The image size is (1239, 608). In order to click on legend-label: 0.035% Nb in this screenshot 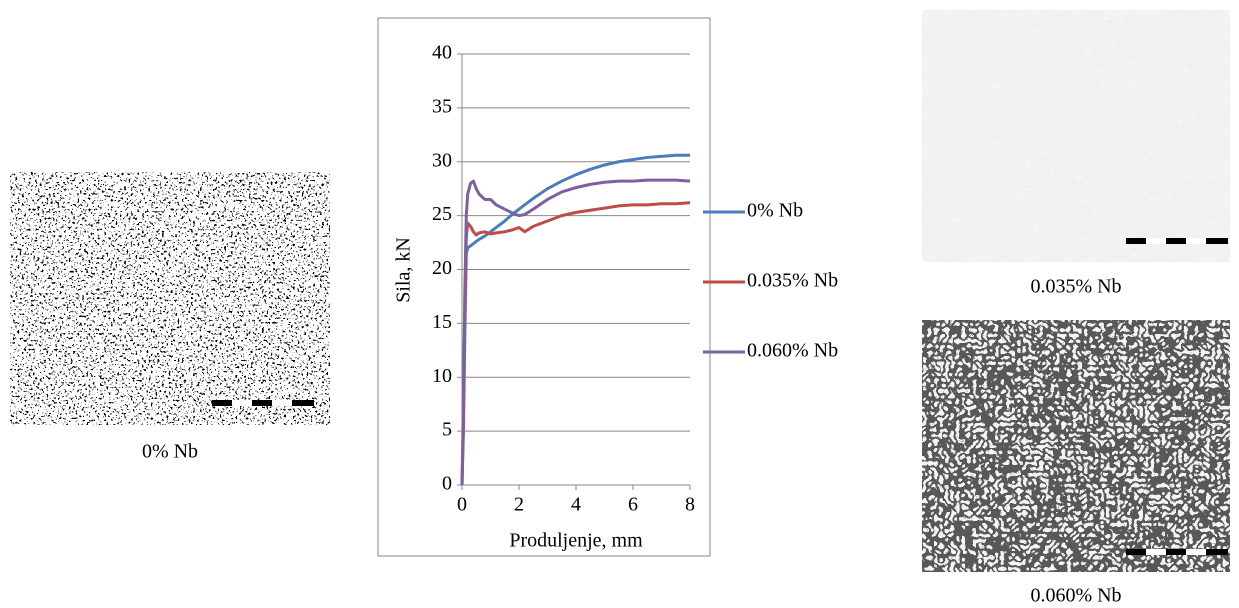, I will do `click(792, 281)`.